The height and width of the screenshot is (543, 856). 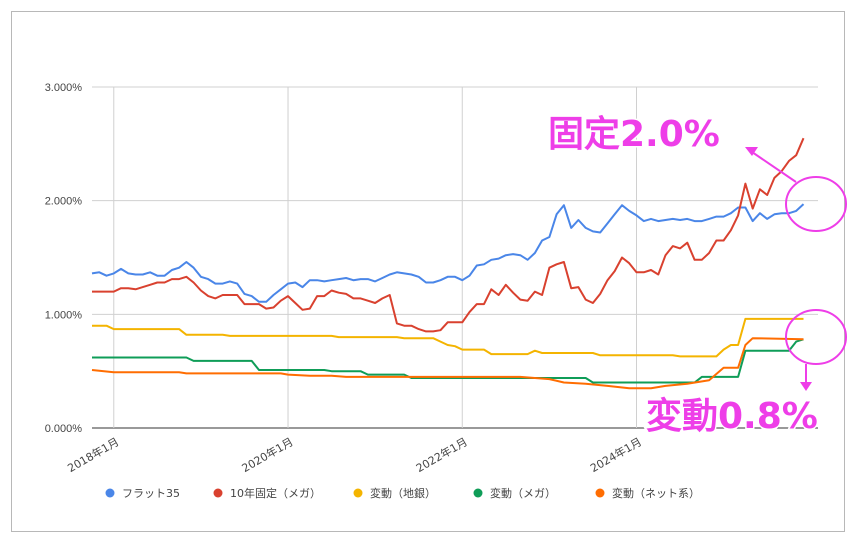 I want to click on variable-highlight-circle, so click(x=816, y=337).